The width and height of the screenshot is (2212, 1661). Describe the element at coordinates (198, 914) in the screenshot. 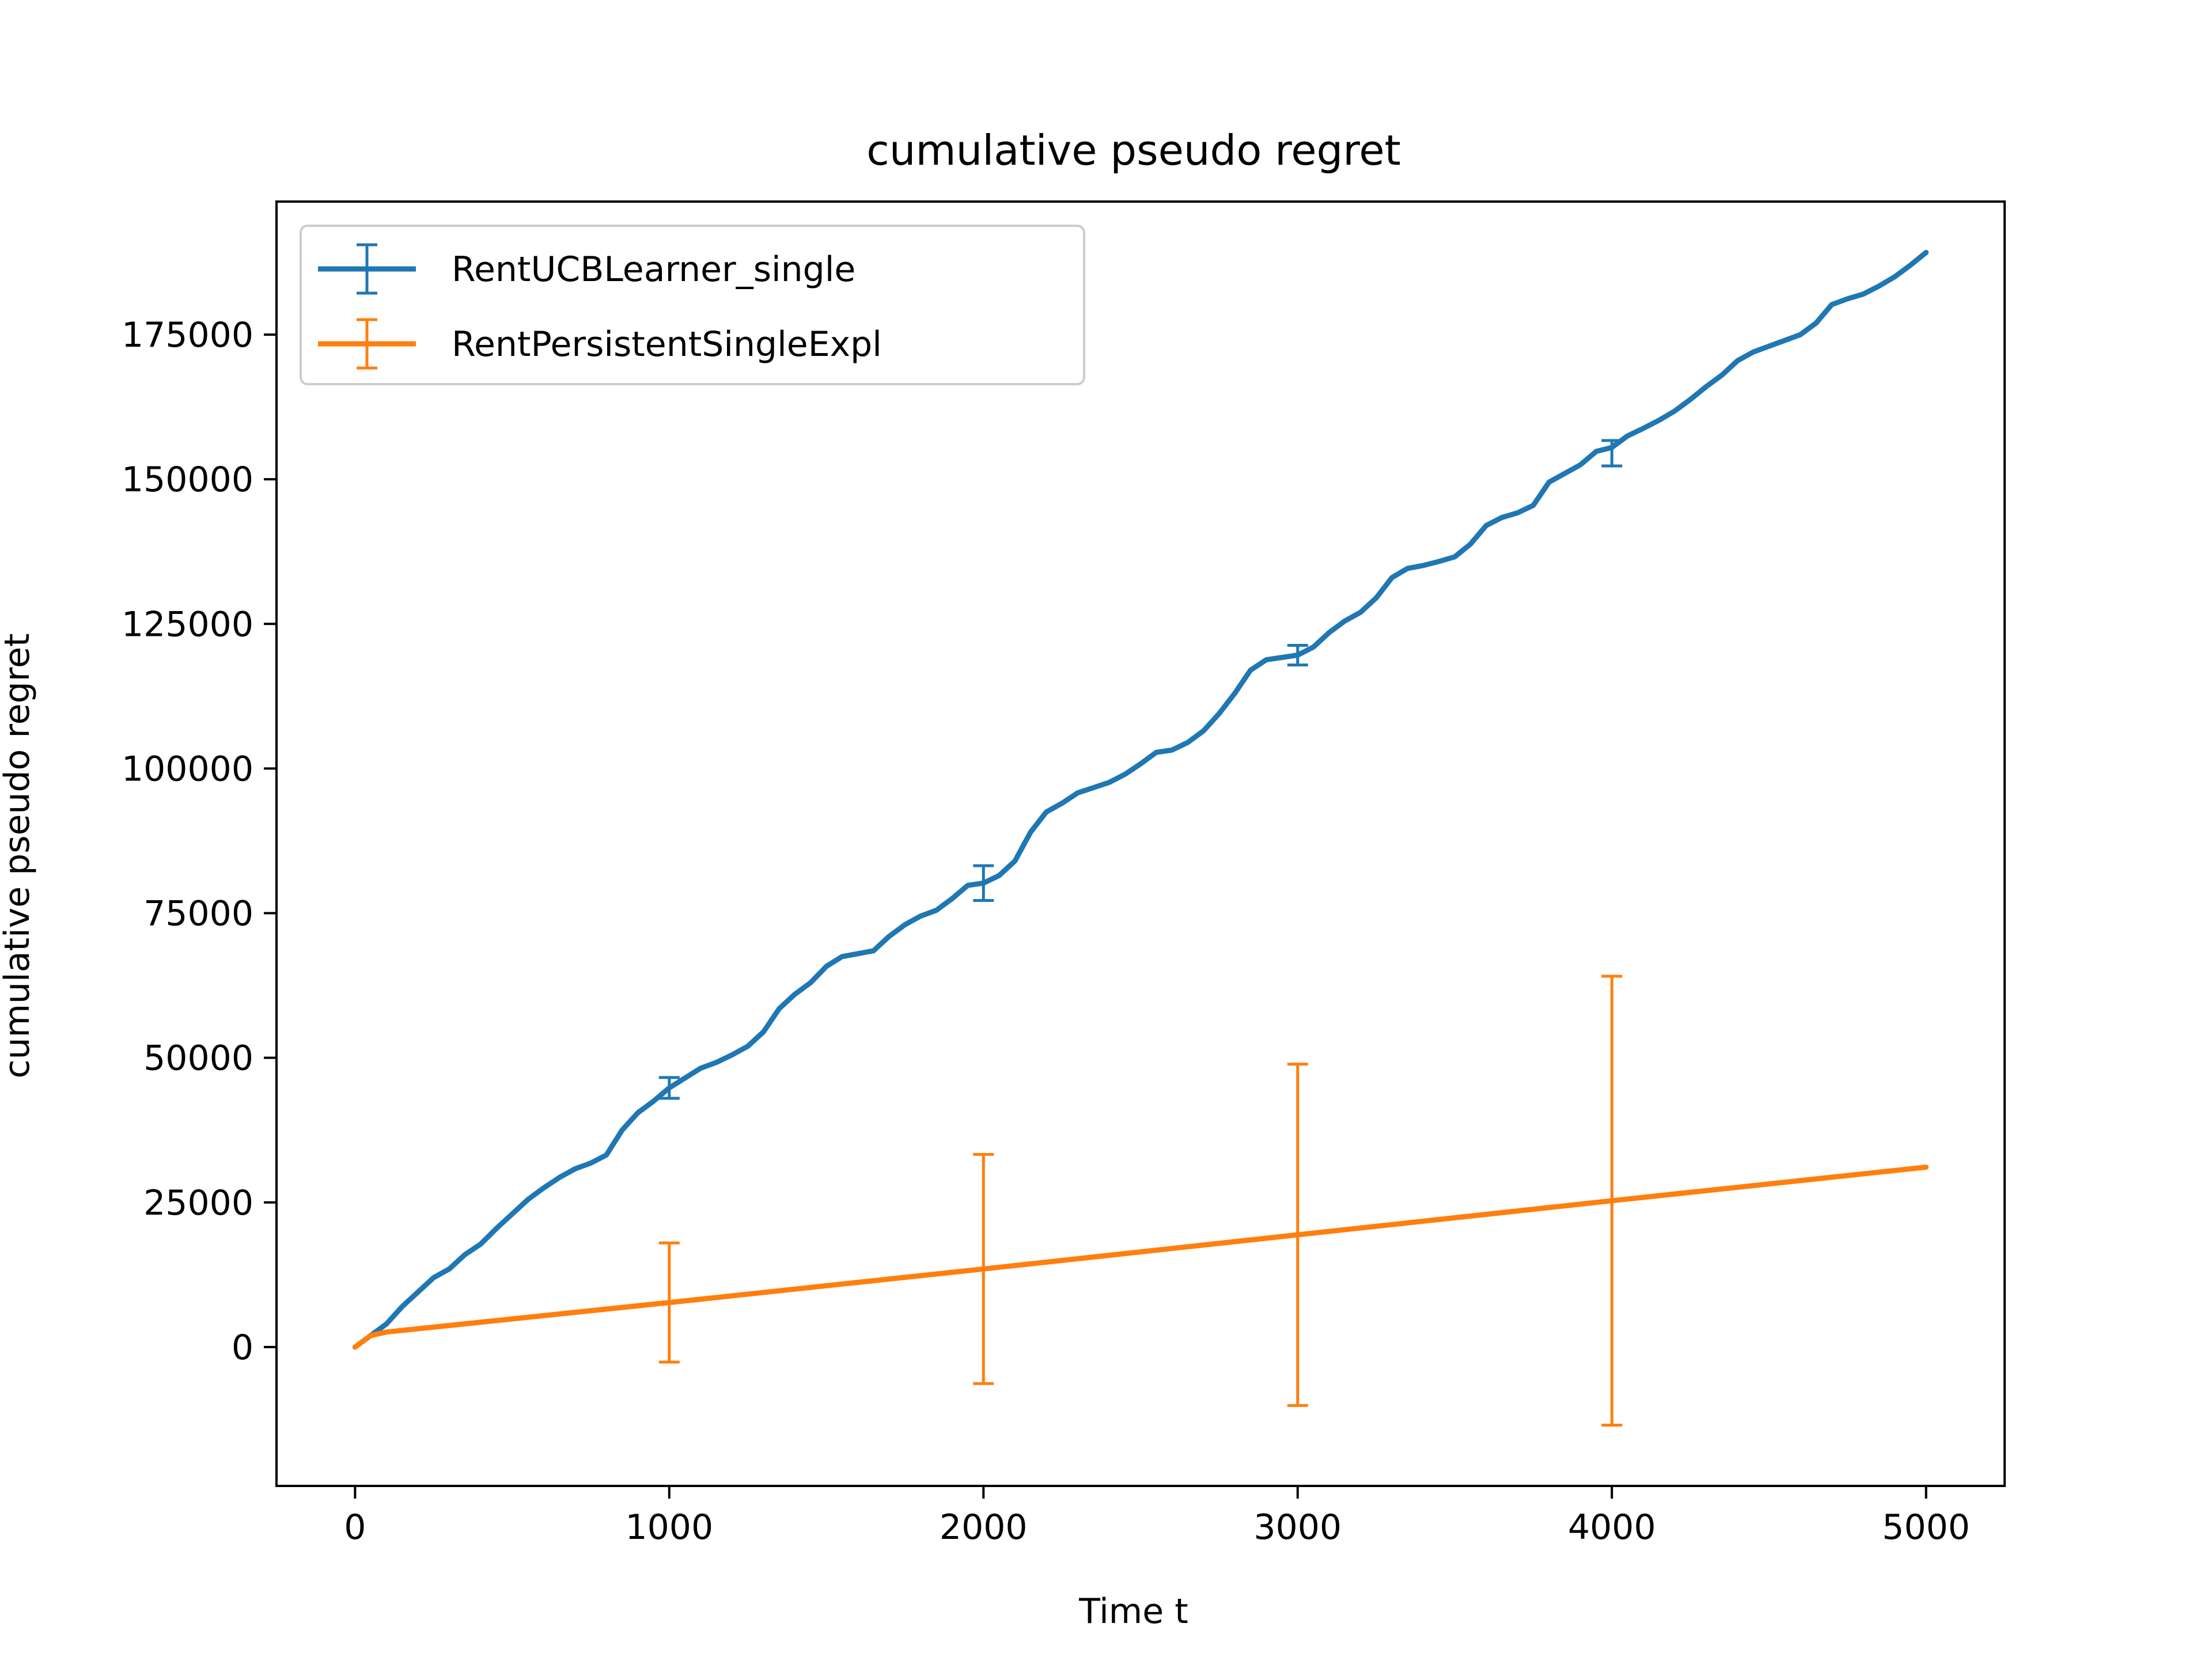

I see `y-tick-label: 75000` at that location.